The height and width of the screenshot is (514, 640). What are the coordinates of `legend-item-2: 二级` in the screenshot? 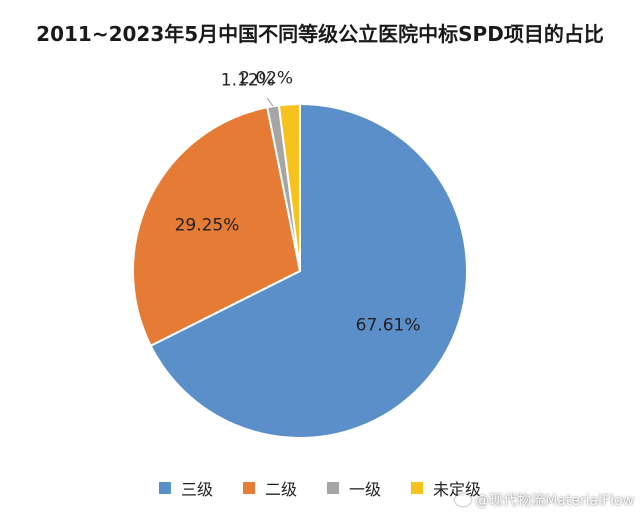 It's located at (269, 488).